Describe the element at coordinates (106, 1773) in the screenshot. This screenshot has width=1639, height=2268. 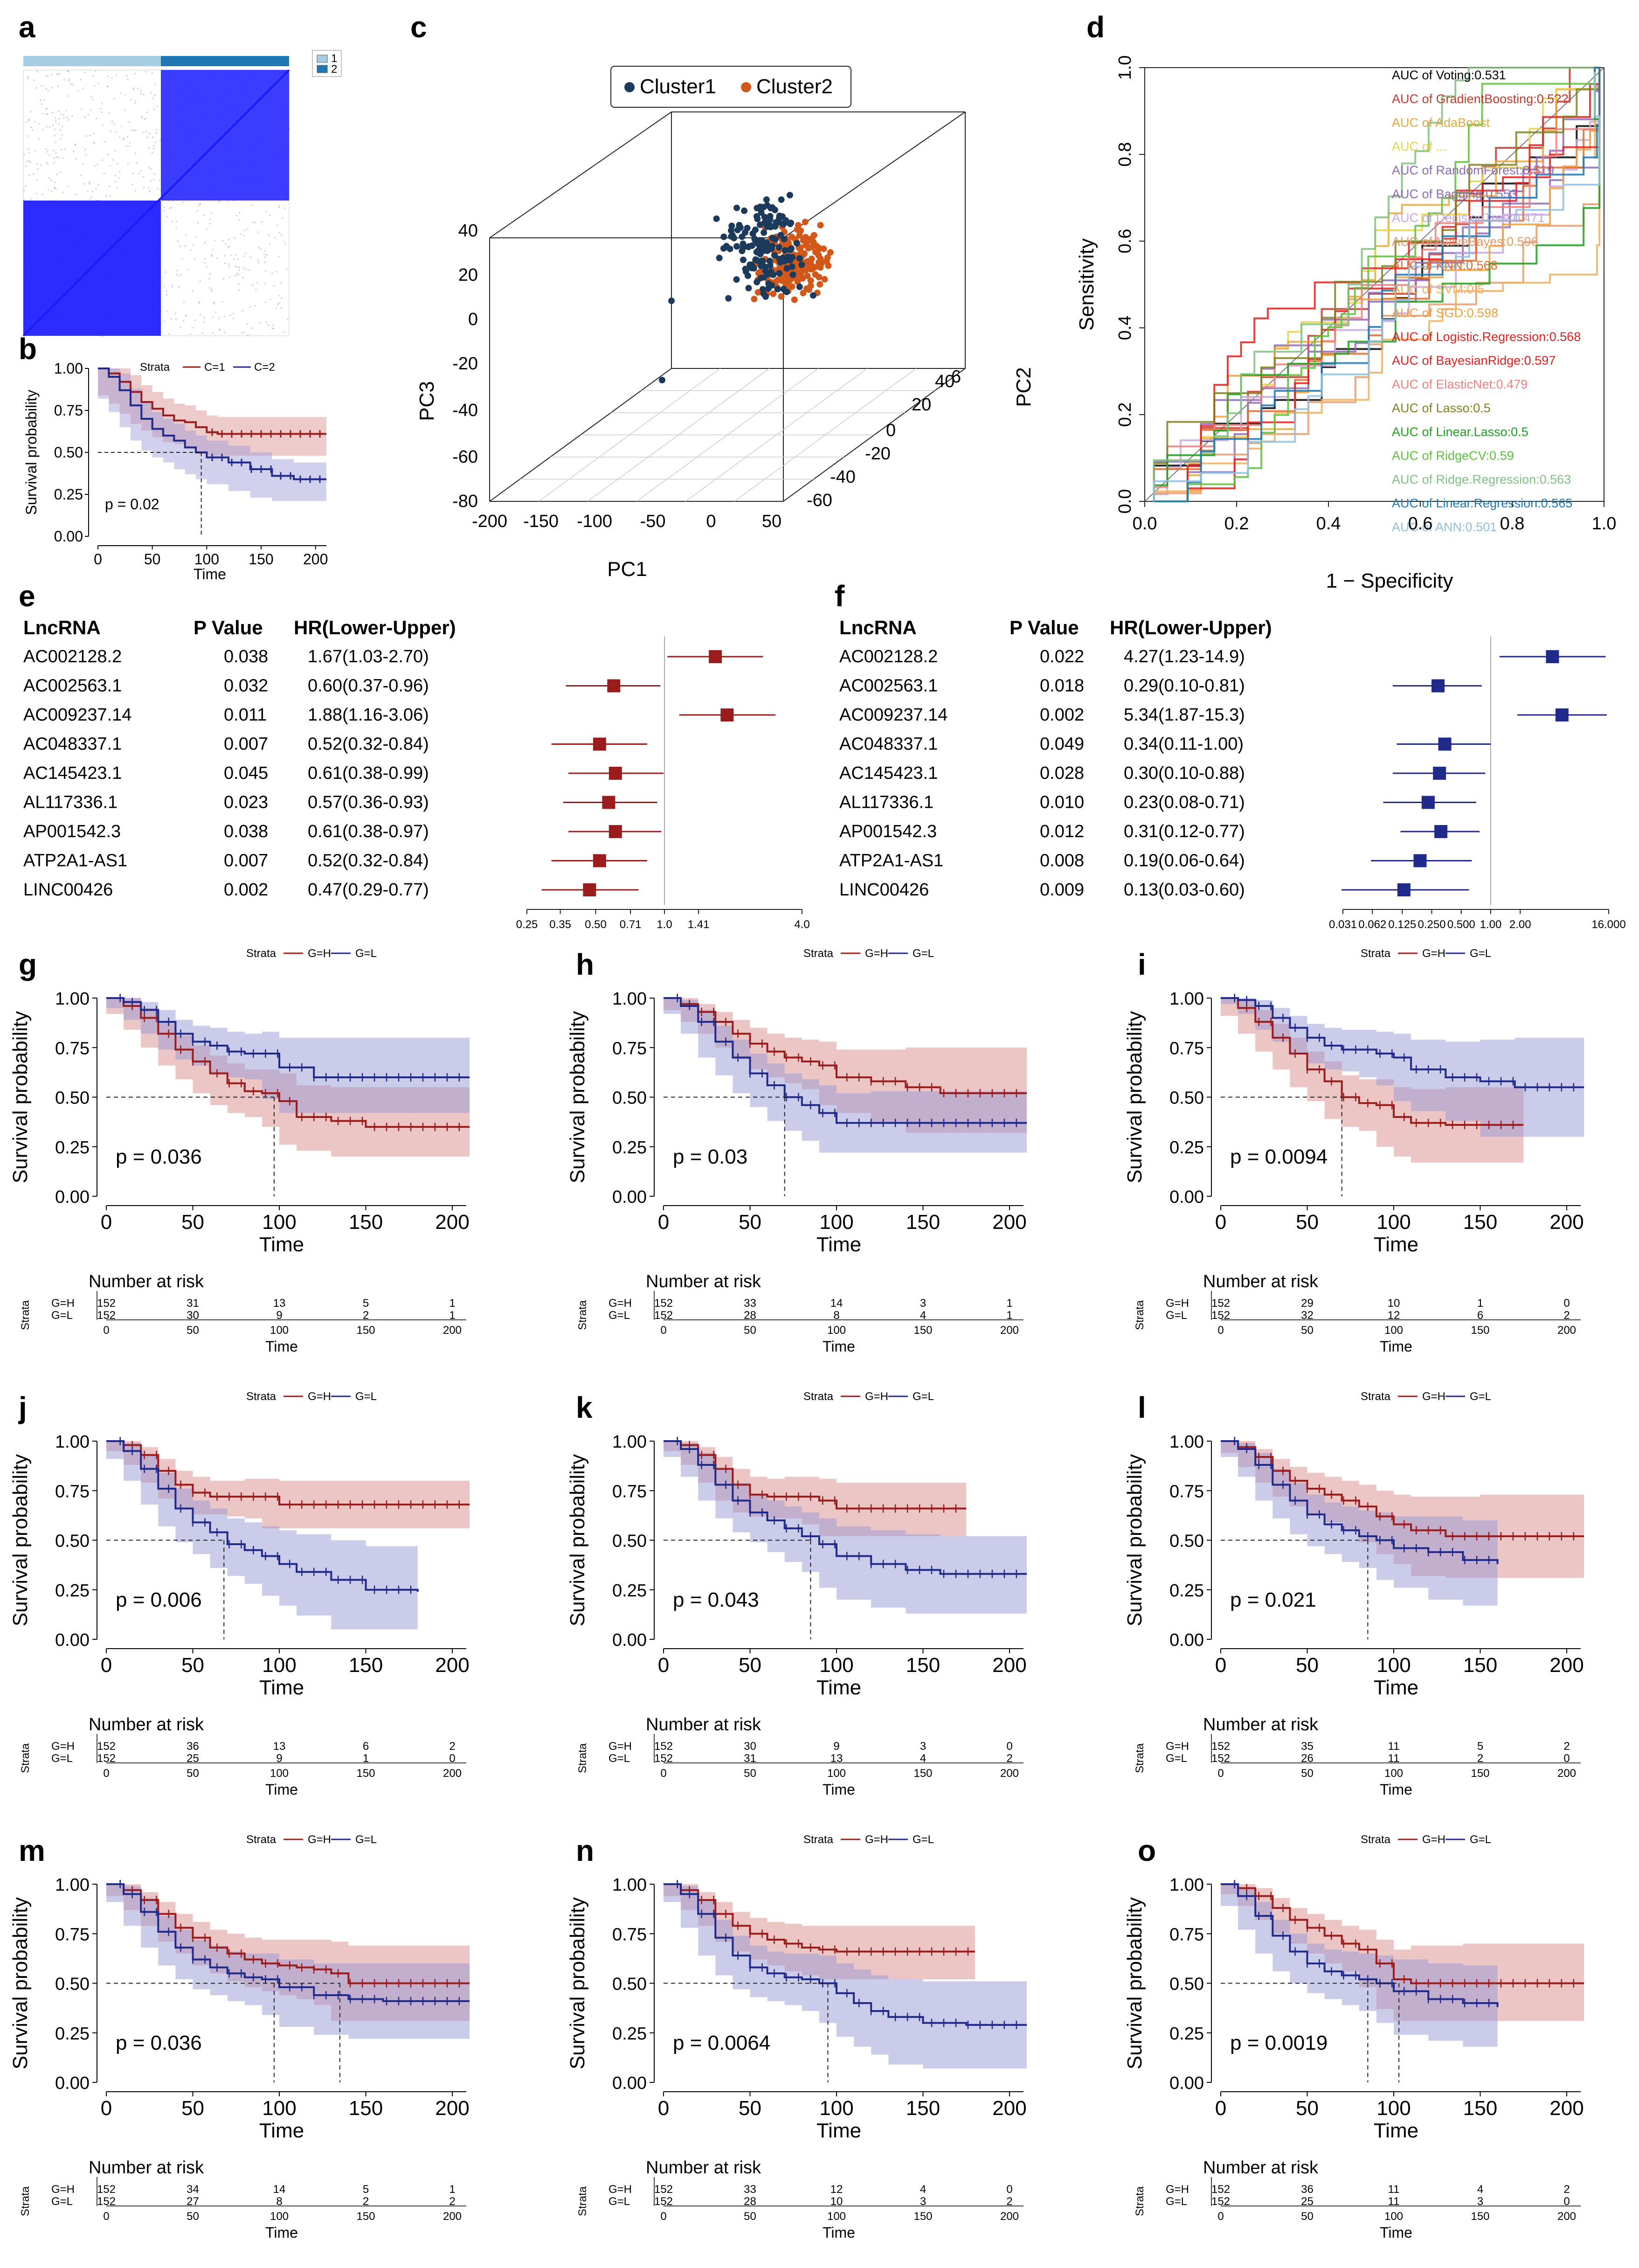
I see `risk-x-tick: 0` at that location.